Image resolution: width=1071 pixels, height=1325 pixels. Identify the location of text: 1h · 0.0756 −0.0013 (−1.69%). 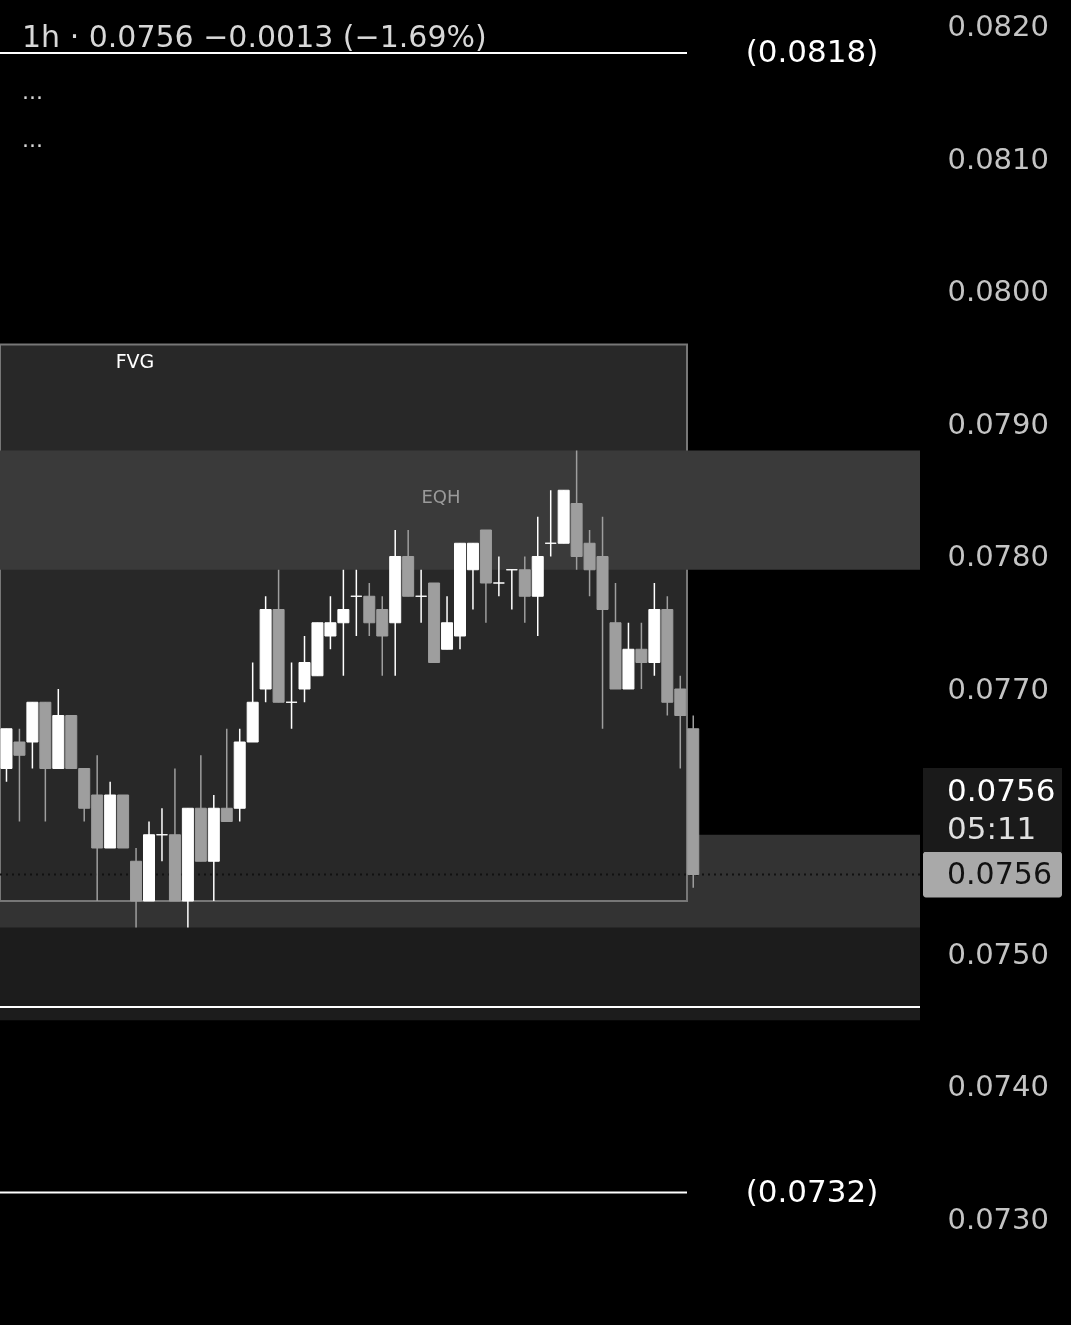
(254, 36).